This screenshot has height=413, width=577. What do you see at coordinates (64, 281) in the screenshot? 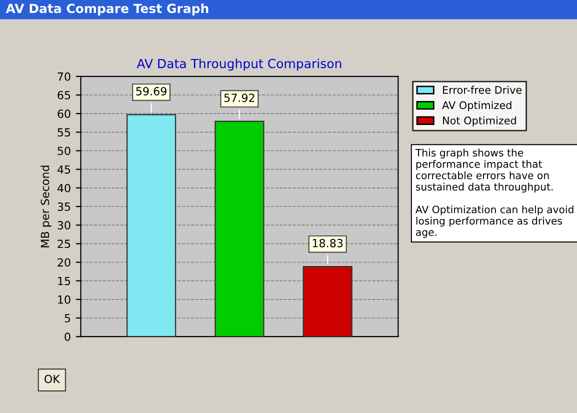
I see `y-tick-label: 15` at bounding box center [64, 281].